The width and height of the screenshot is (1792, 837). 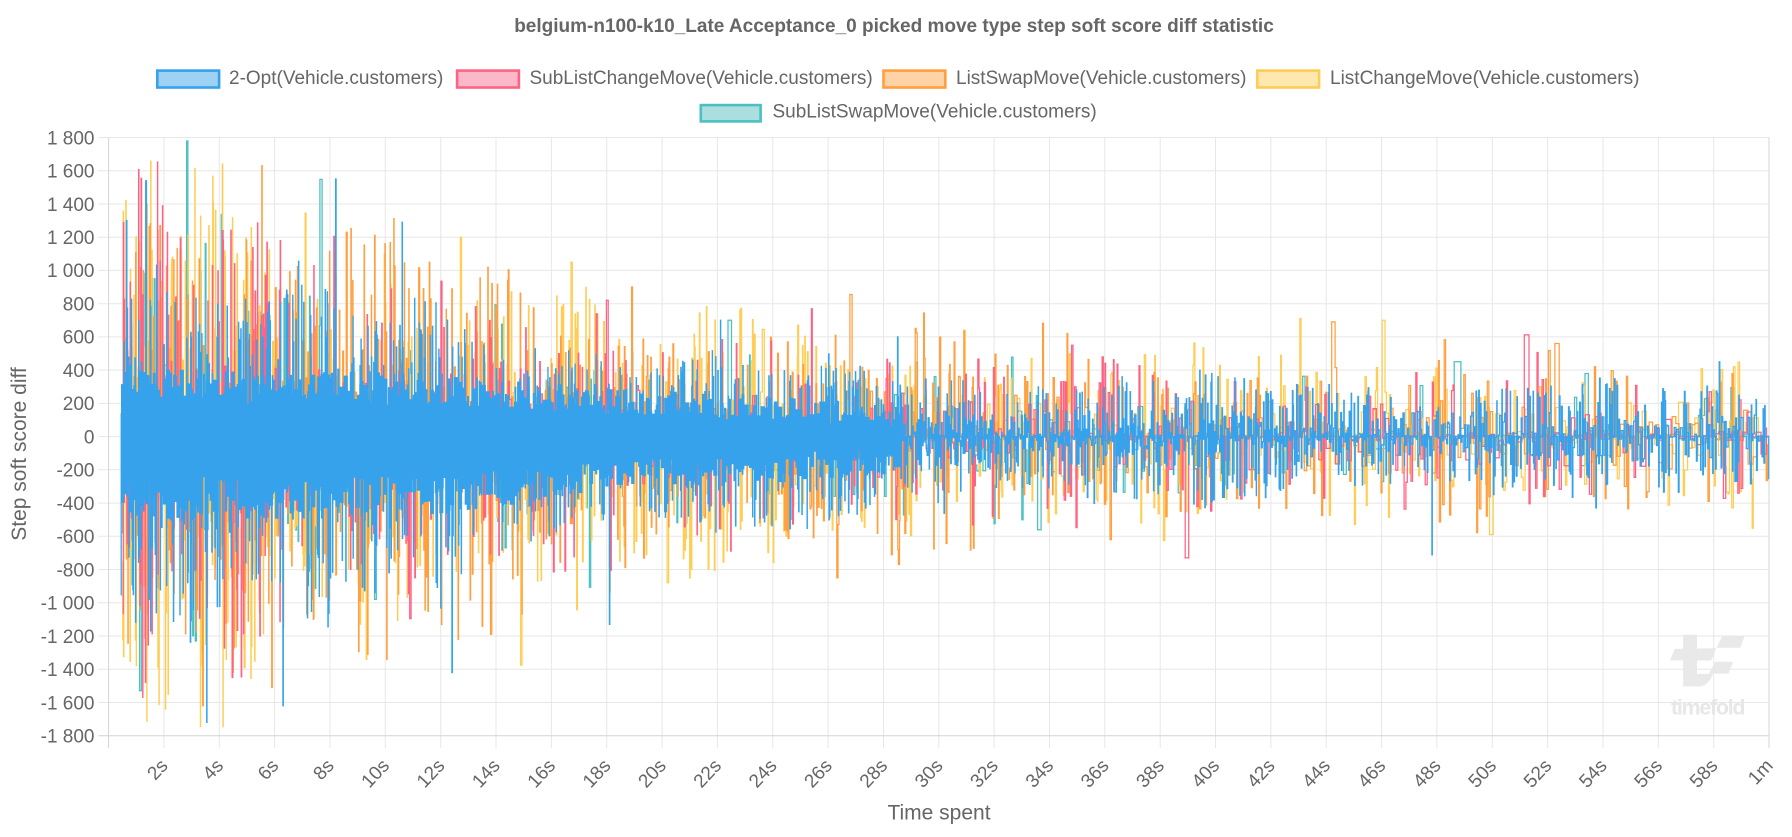 I want to click on svg-text: 800, so click(x=79, y=305).